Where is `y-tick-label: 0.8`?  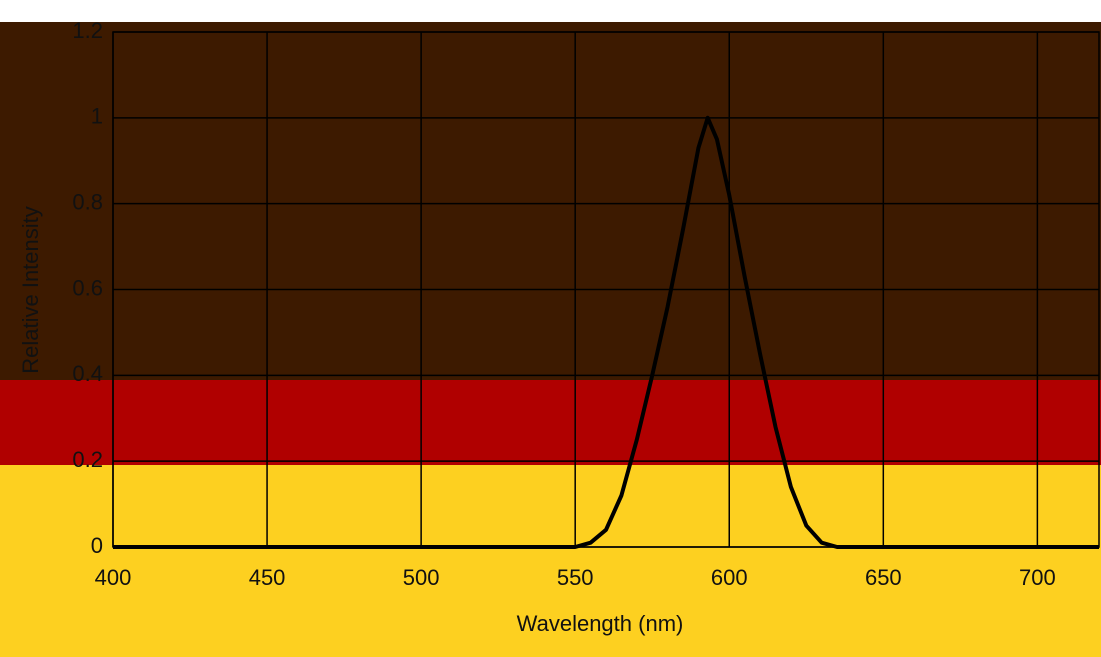 y-tick-label: 0.8 is located at coordinates (87, 201).